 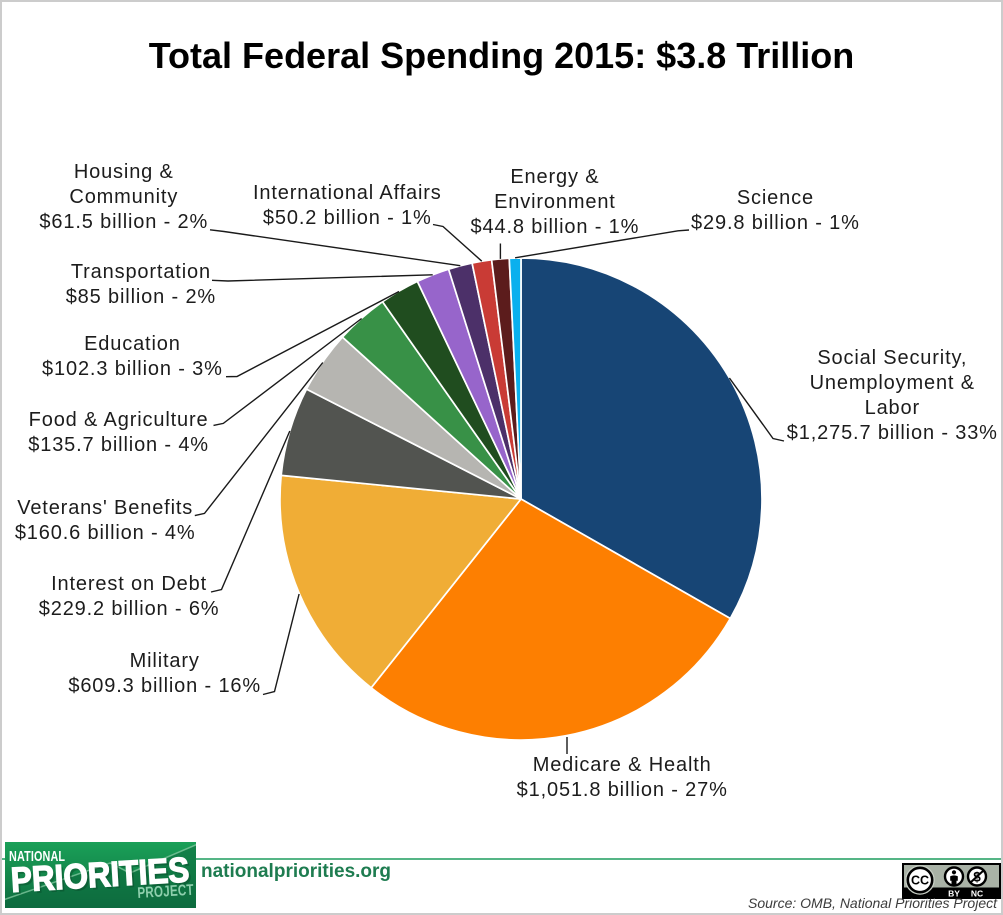 I want to click on svg-text: BY, so click(x=954, y=893).